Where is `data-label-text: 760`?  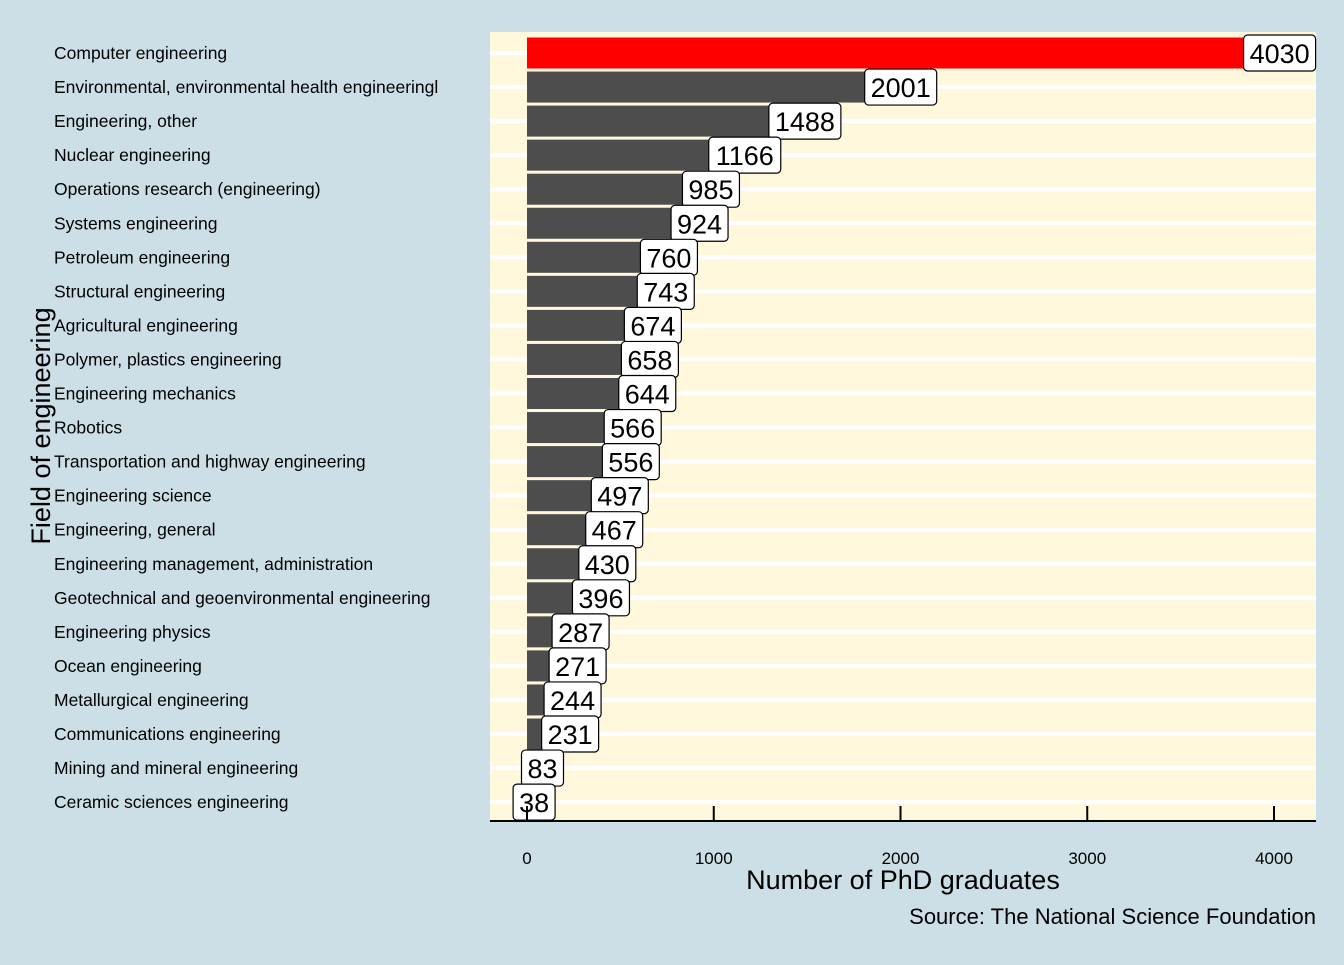
data-label-text: 760 is located at coordinates (668, 258).